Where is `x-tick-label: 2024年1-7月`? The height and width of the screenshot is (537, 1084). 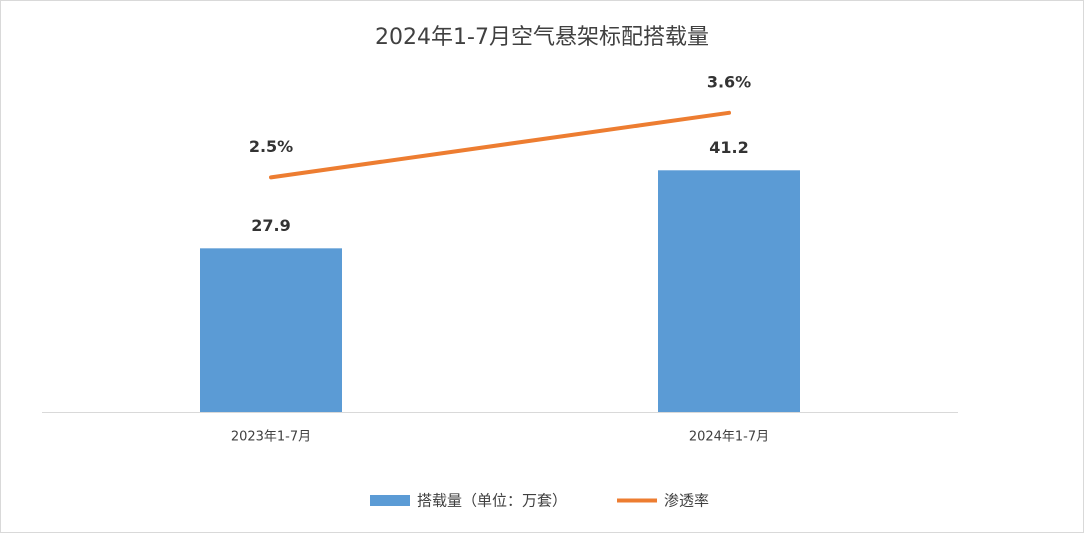
x-tick-label: 2024年1-7月 is located at coordinates (729, 437).